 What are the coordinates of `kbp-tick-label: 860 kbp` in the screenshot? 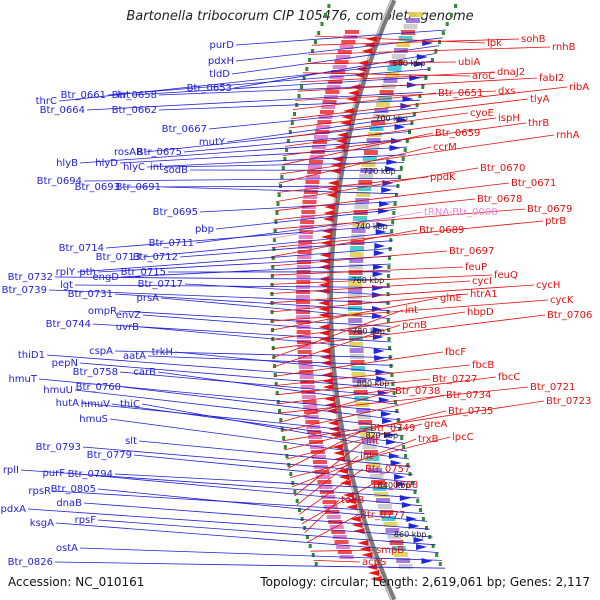 It's located at (410, 534).